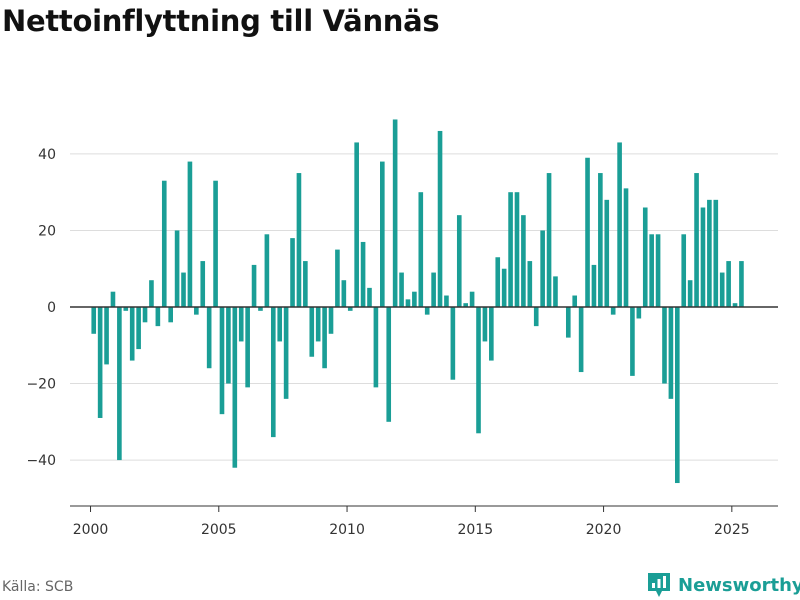  What do you see at coordinates (347, 530) in the screenshot?
I see `x-tick-label: 2010` at bounding box center [347, 530].